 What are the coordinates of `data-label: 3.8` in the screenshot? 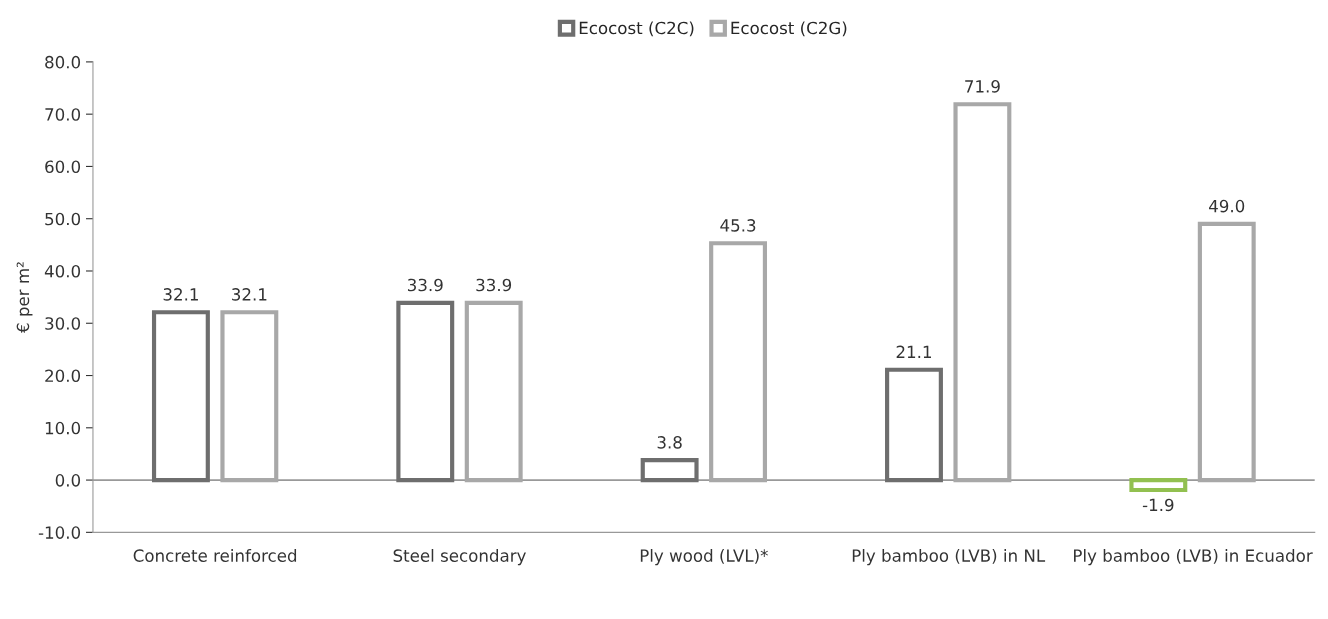 It's located at (669, 442).